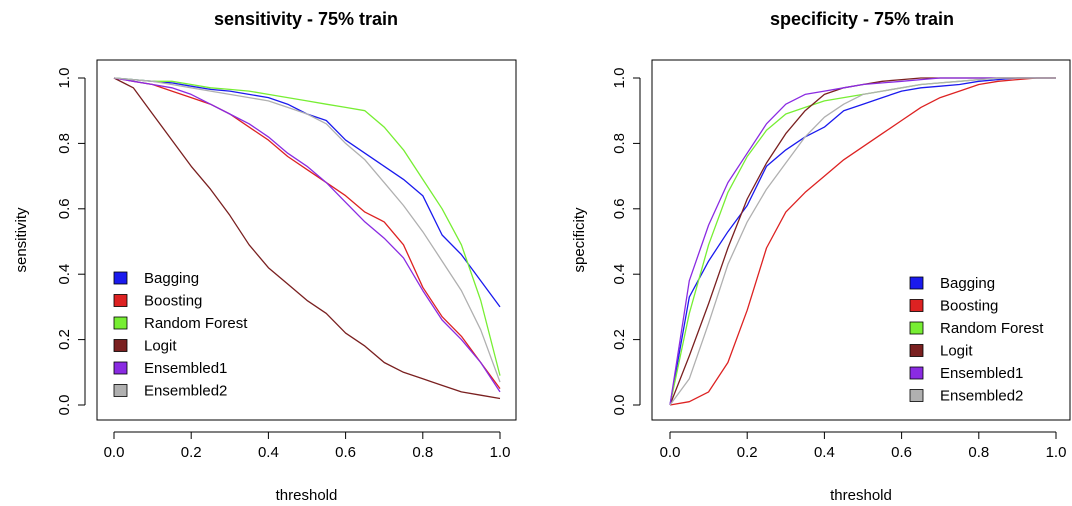  Describe the element at coordinates (862, 19) in the screenshot. I see `chart-title: specificity - 75% train` at that location.